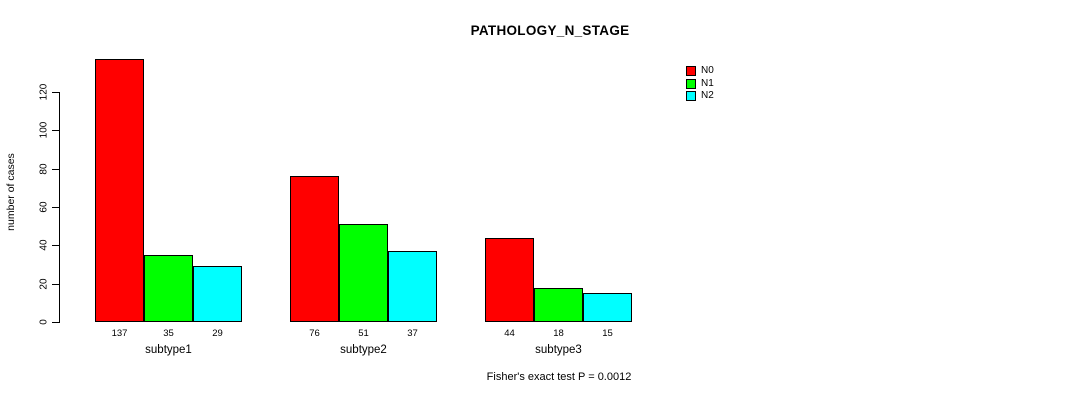 This screenshot has width=1090, height=400. Describe the element at coordinates (314, 249) in the screenshot. I see `bar-n0-subtype2` at that location.